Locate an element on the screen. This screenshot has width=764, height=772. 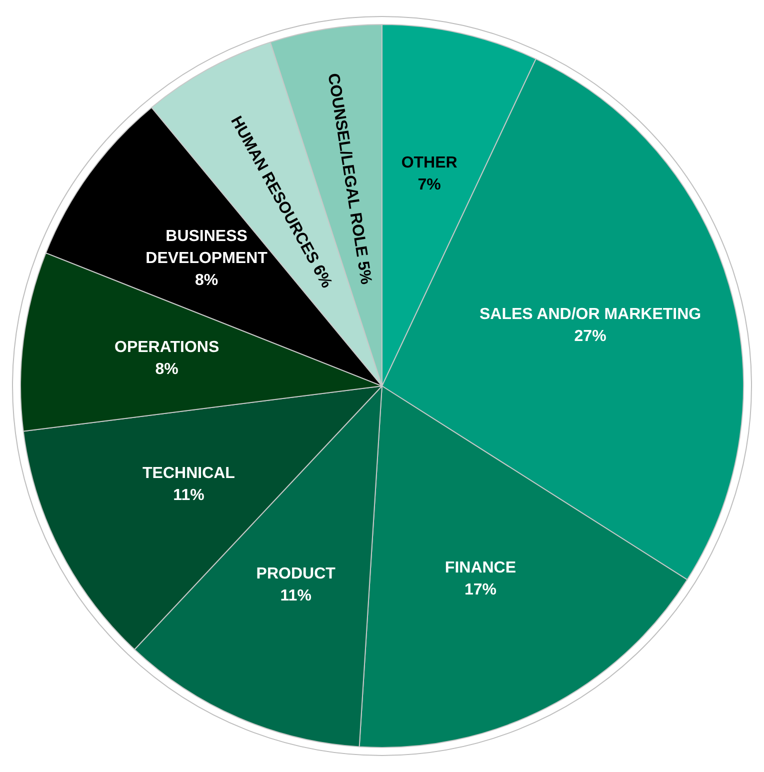
slice-label: PRODUCT is located at coordinates (296, 573).